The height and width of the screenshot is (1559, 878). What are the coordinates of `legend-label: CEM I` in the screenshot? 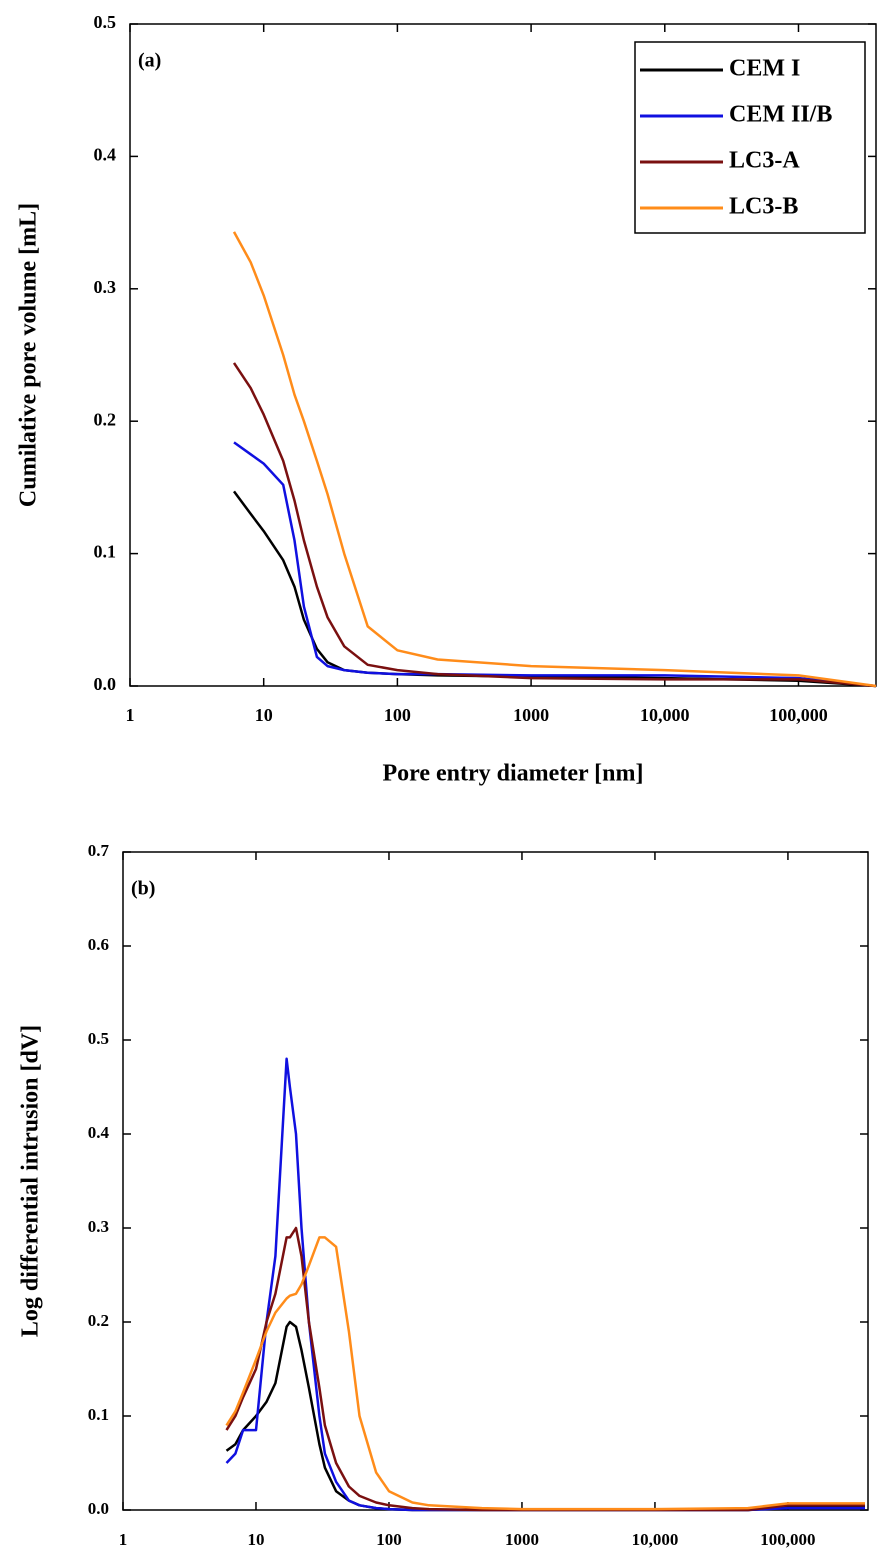 It's located at (764, 69).